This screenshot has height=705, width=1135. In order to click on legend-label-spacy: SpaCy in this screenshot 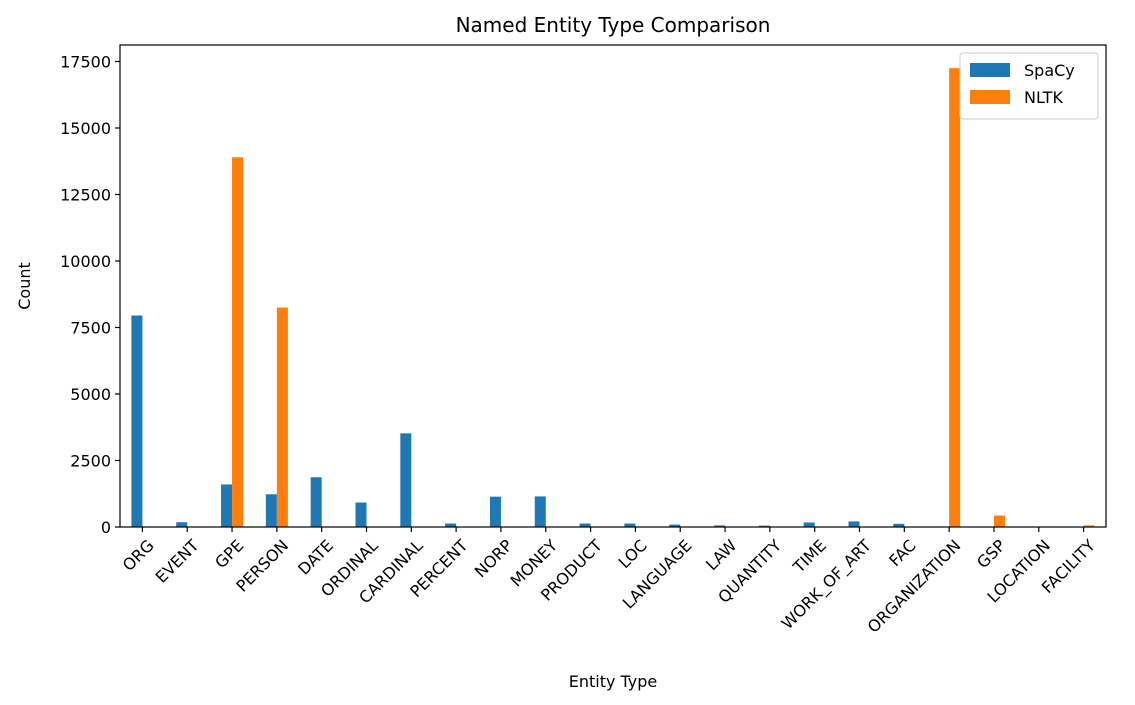, I will do `click(1049, 70)`.